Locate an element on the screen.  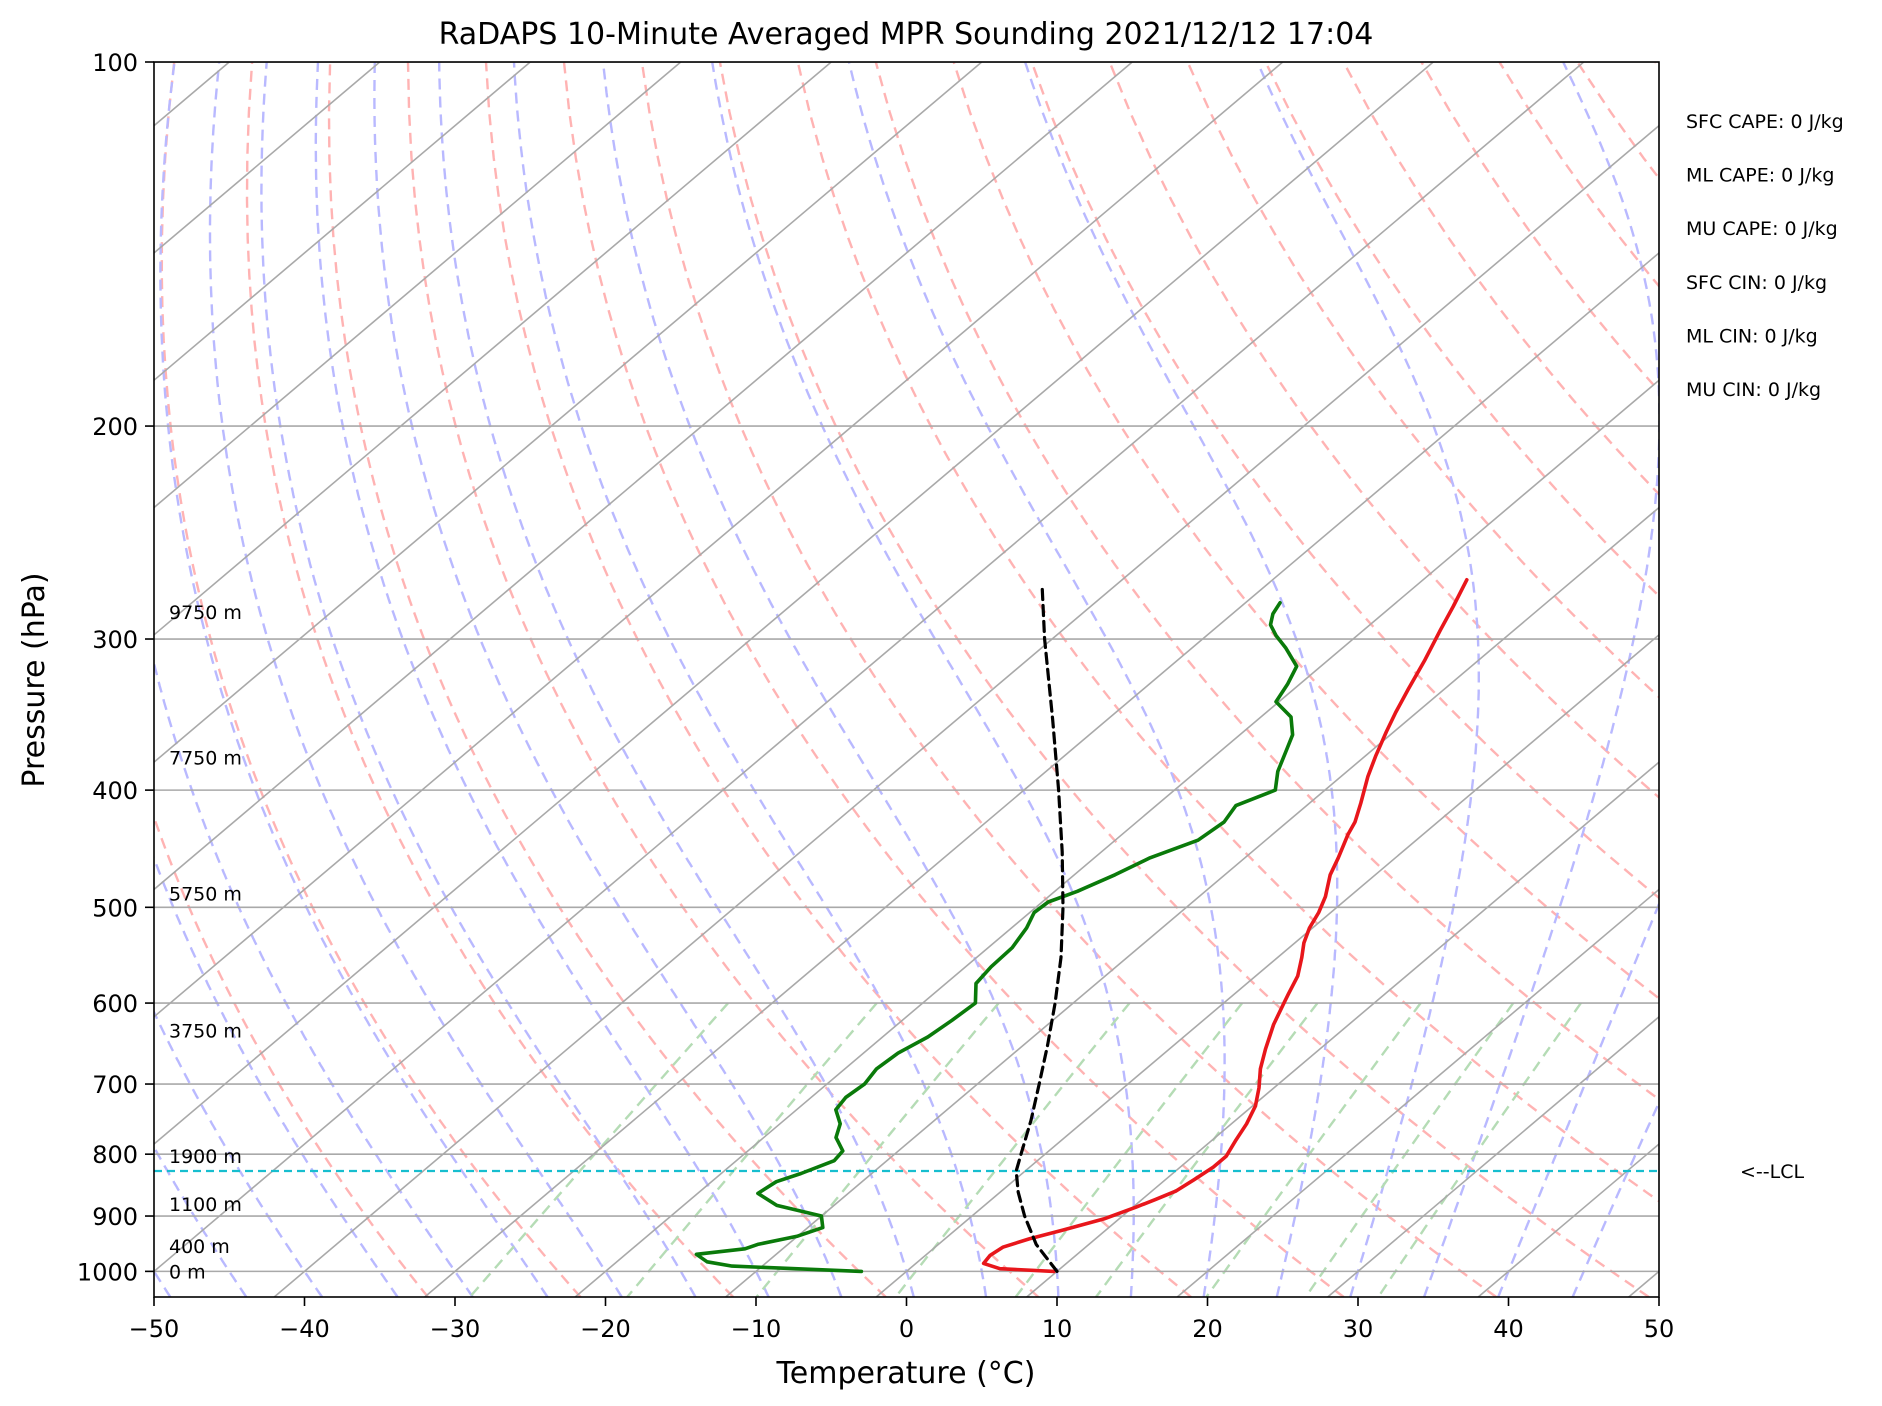
temperature-profile-line is located at coordinates (1225, 926).